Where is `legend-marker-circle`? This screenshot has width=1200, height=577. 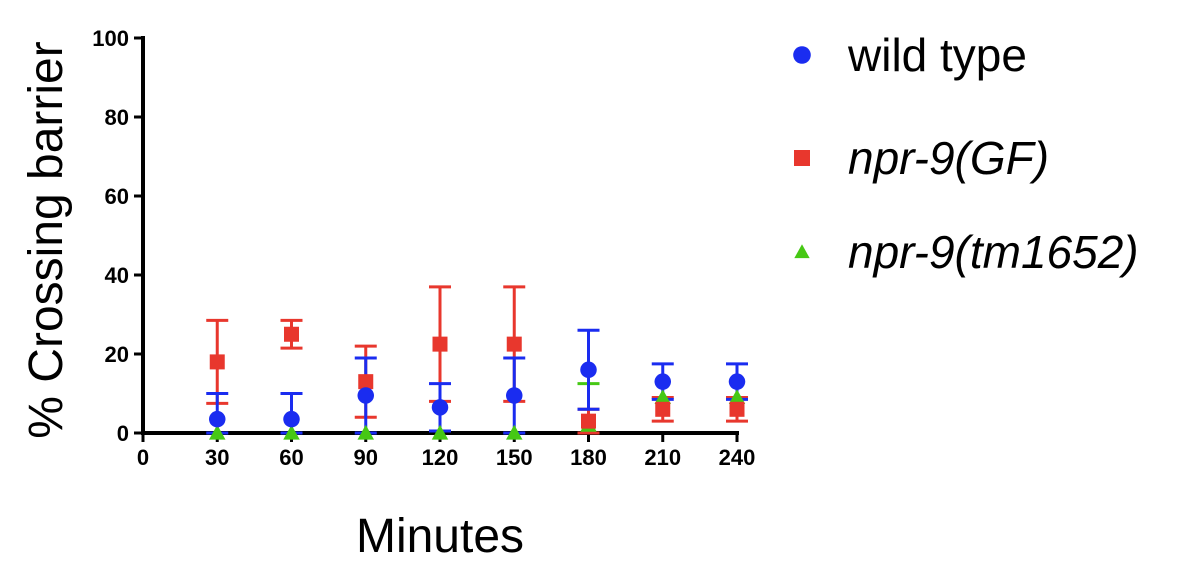 legend-marker-circle is located at coordinates (802, 55).